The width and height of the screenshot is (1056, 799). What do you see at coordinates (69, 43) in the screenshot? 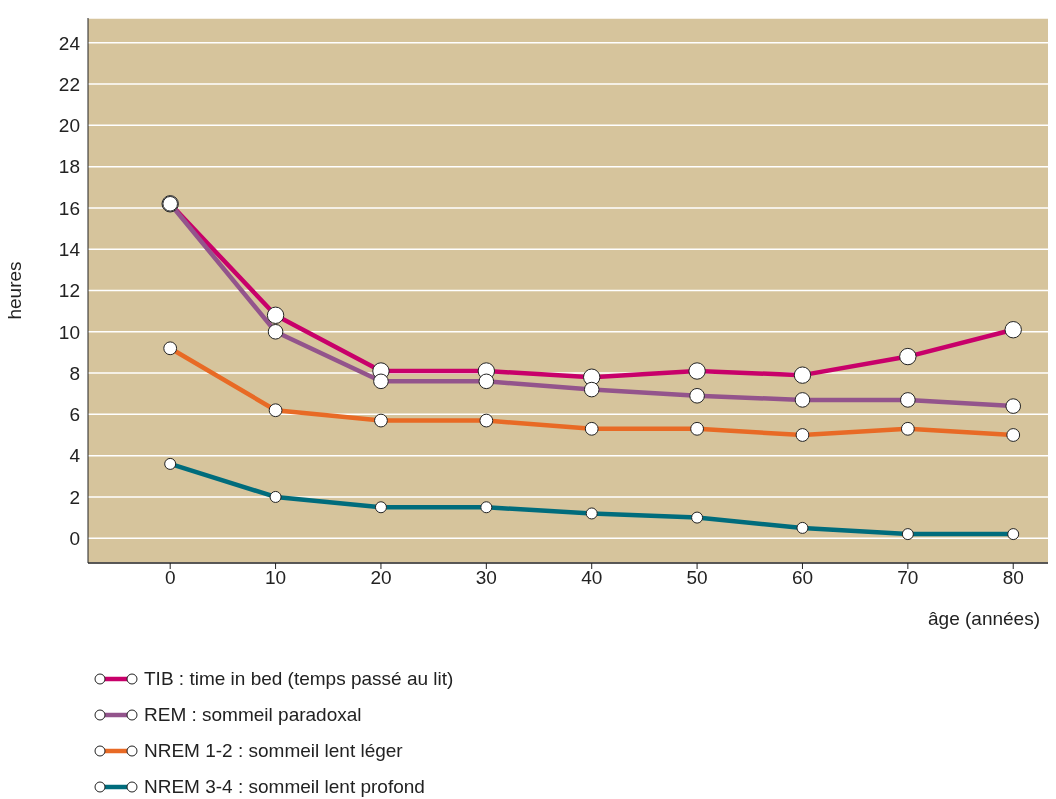
I see `y-tick-label: 24` at bounding box center [69, 43].